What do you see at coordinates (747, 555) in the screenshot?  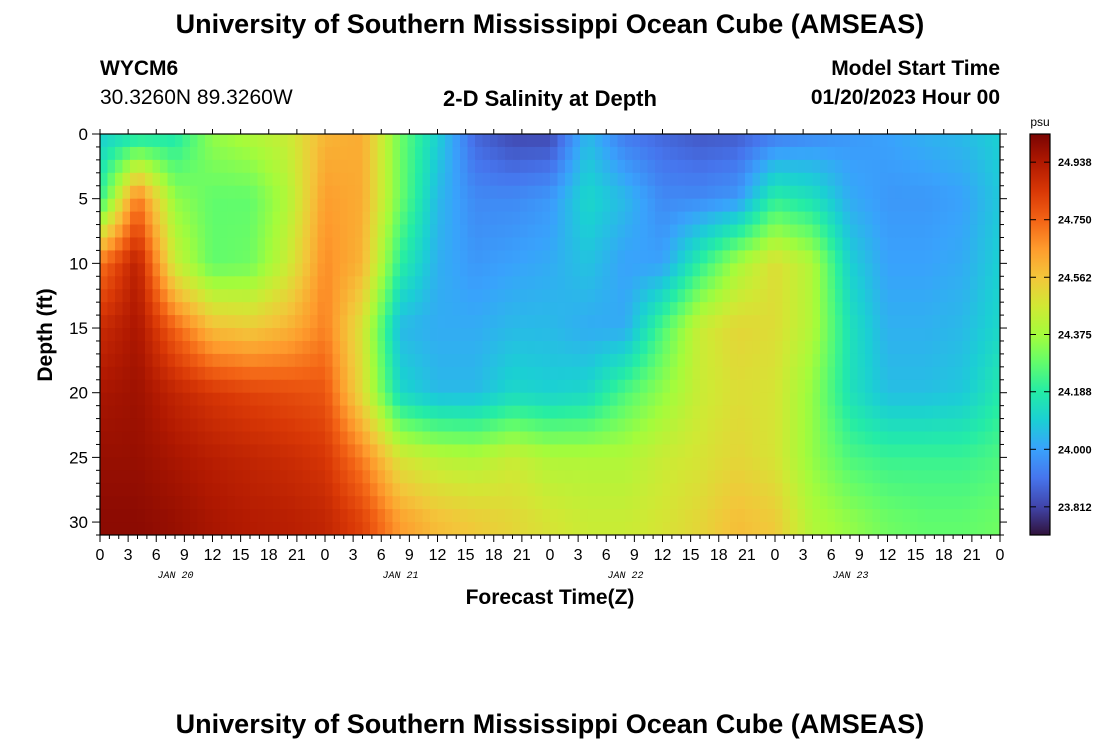 I see `x-tick-label: 21` at bounding box center [747, 555].